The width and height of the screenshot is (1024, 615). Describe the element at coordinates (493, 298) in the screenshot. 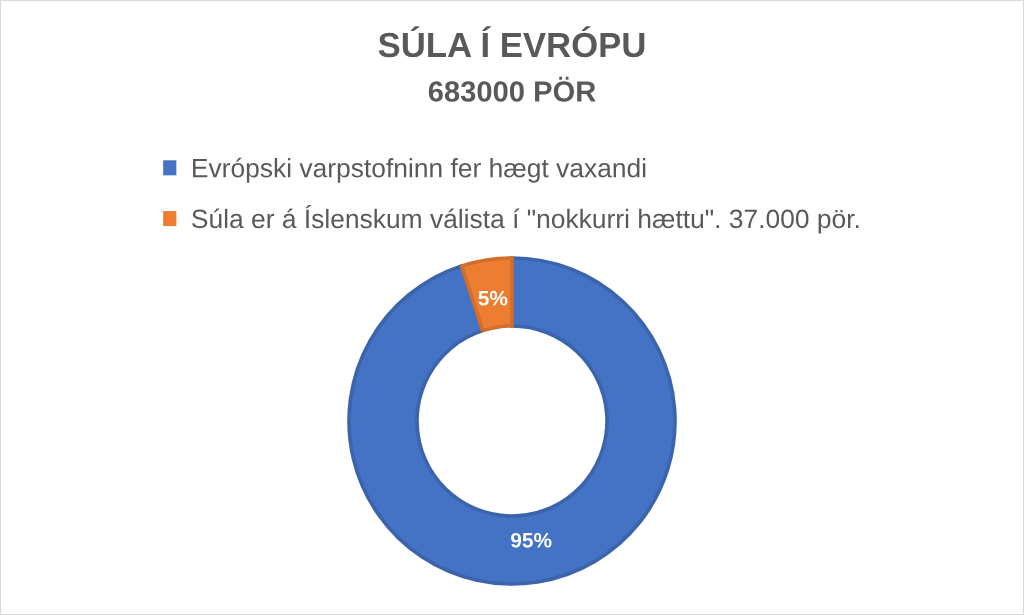

I see `data-label: 5%` at that location.